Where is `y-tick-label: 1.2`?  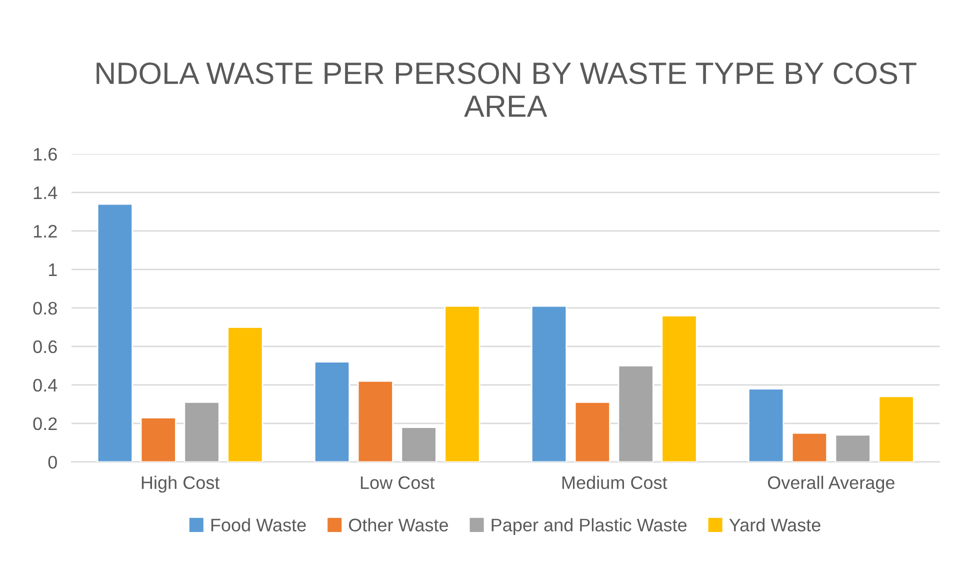 y-tick-label: 1.2 is located at coordinates (45, 231).